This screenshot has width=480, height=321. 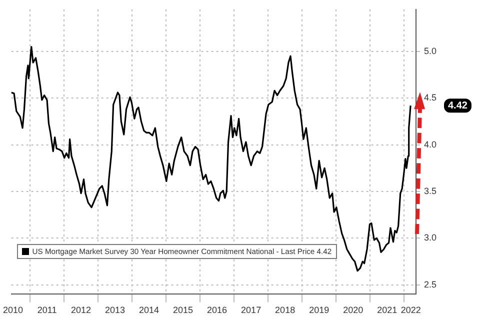 What do you see at coordinates (81, 310) in the screenshot?
I see `x-tick-label: 2012` at bounding box center [81, 310].